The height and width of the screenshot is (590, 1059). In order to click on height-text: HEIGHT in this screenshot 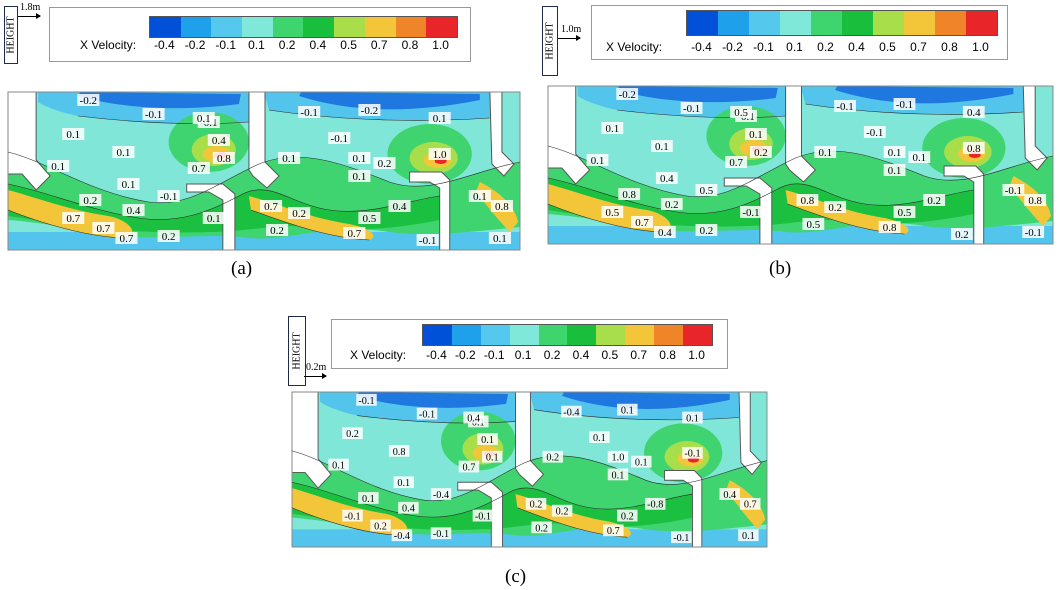, I will do `click(550, 41)`.